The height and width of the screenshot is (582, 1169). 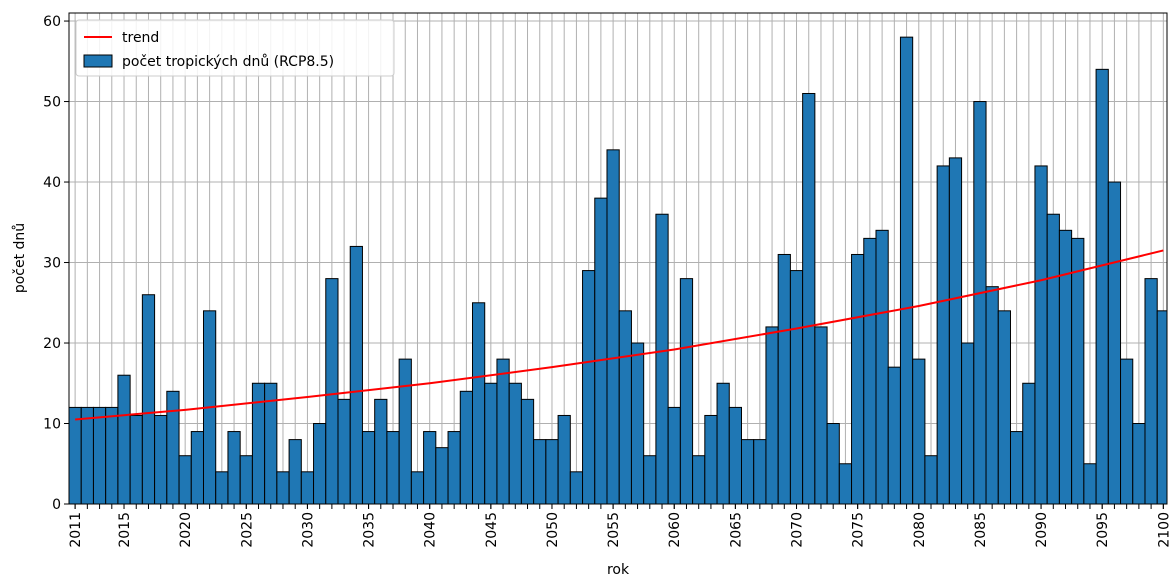 What do you see at coordinates (52, 425) in the screenshot?
I see `y-tick-label: 10` at bounding box center [52, 425].